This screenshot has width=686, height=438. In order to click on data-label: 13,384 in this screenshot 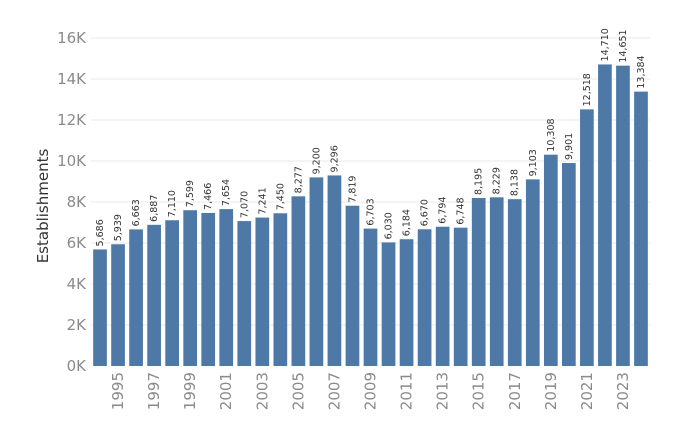, I will do `click(641, 71)`.